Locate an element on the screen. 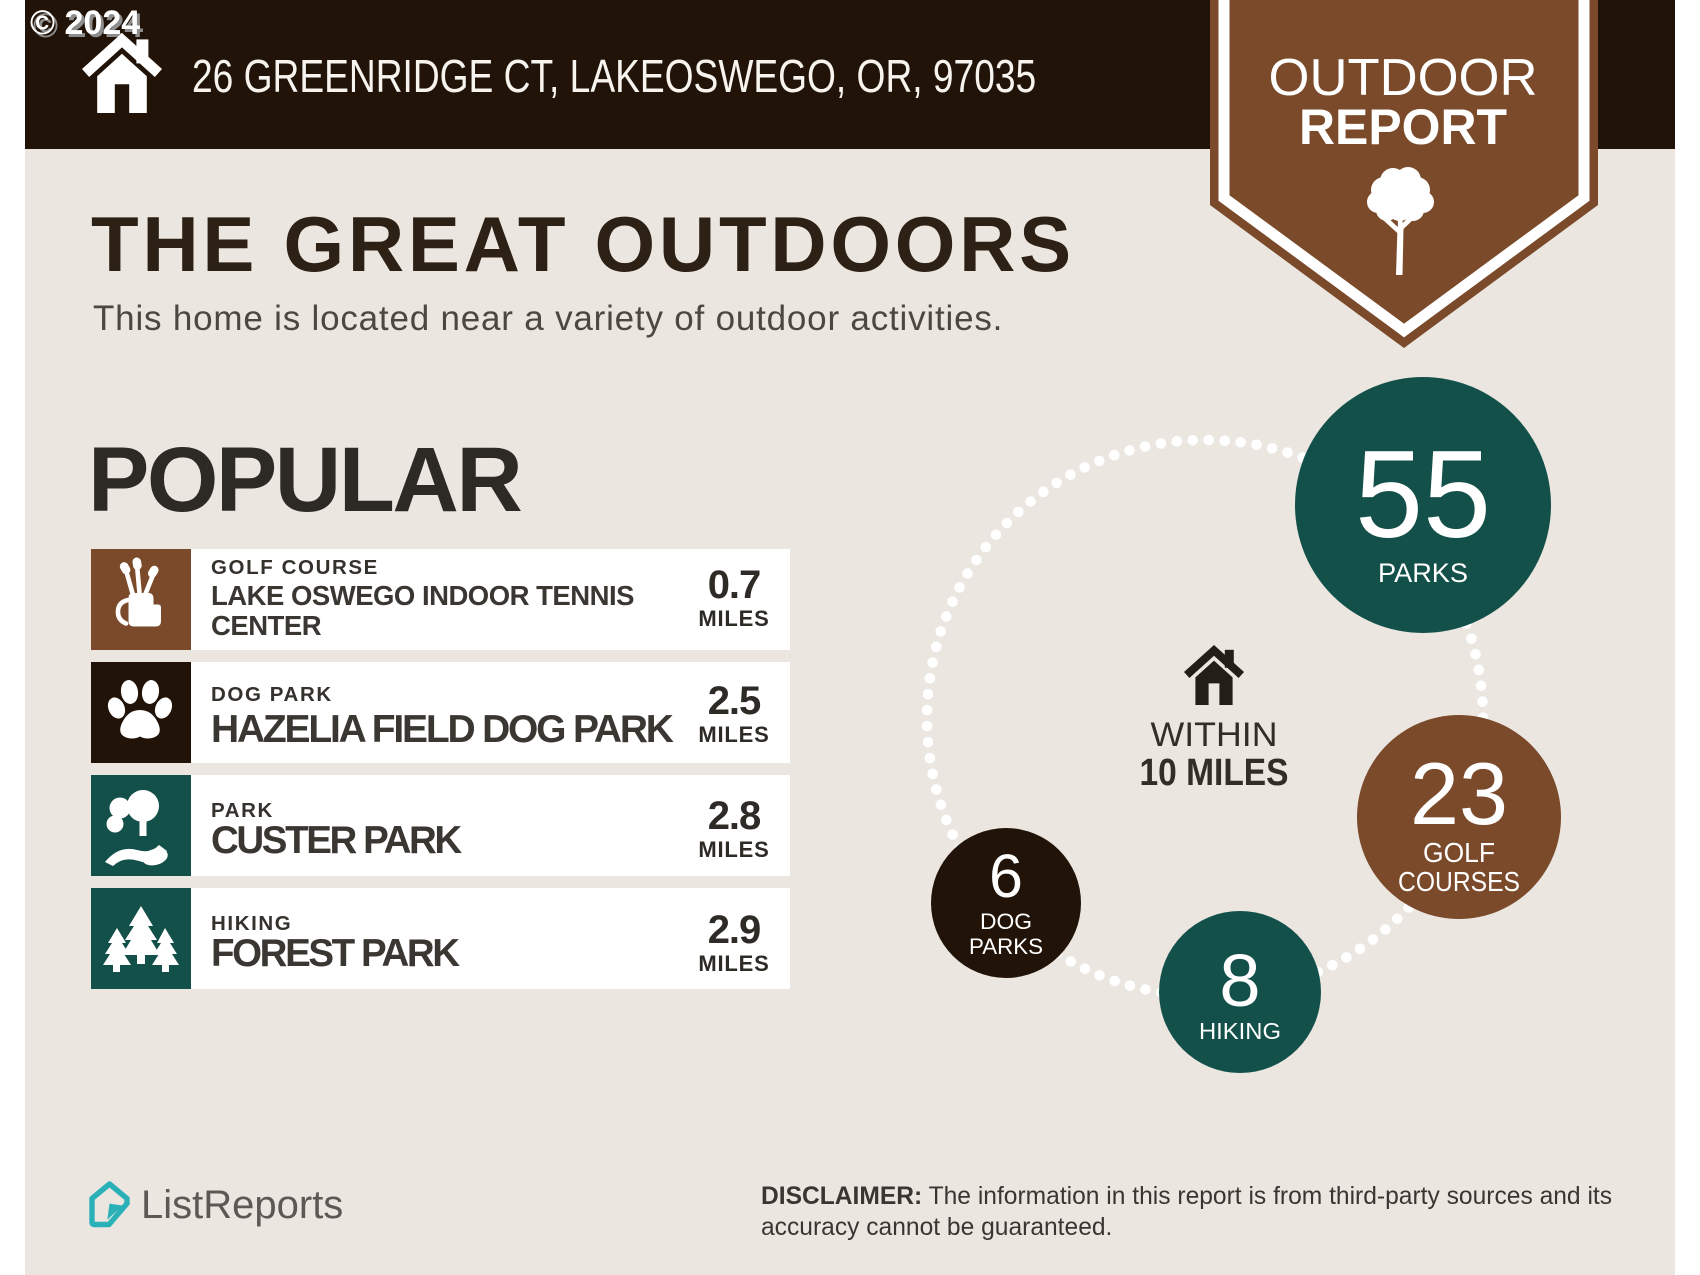 Image resolution: width=1700 pixels, height=1275 pixels. svg-text: 10 MILES is located at coordinates (1214, 773).